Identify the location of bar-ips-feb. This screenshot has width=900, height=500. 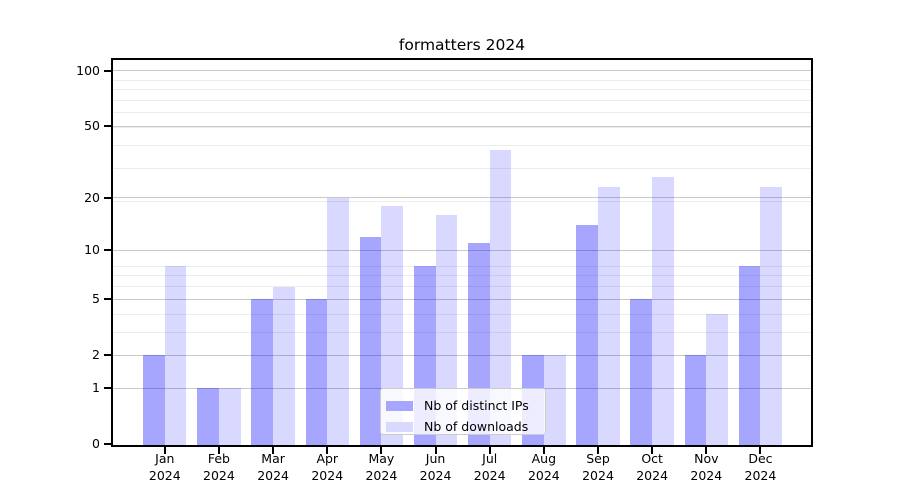
(208, 416).